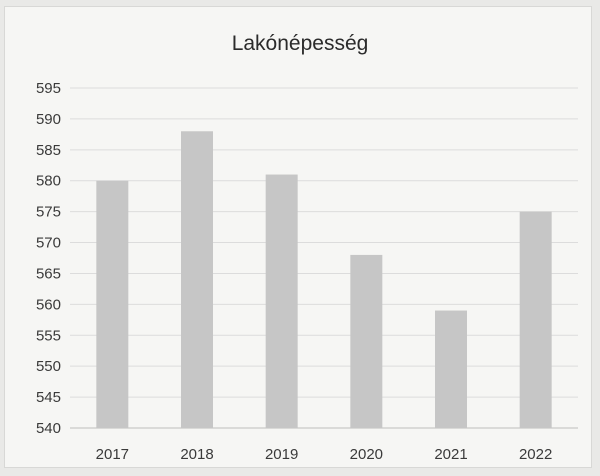 The width and height of the screenshot is (600, 476). I want to click on bar-2022, so click(535, 319).